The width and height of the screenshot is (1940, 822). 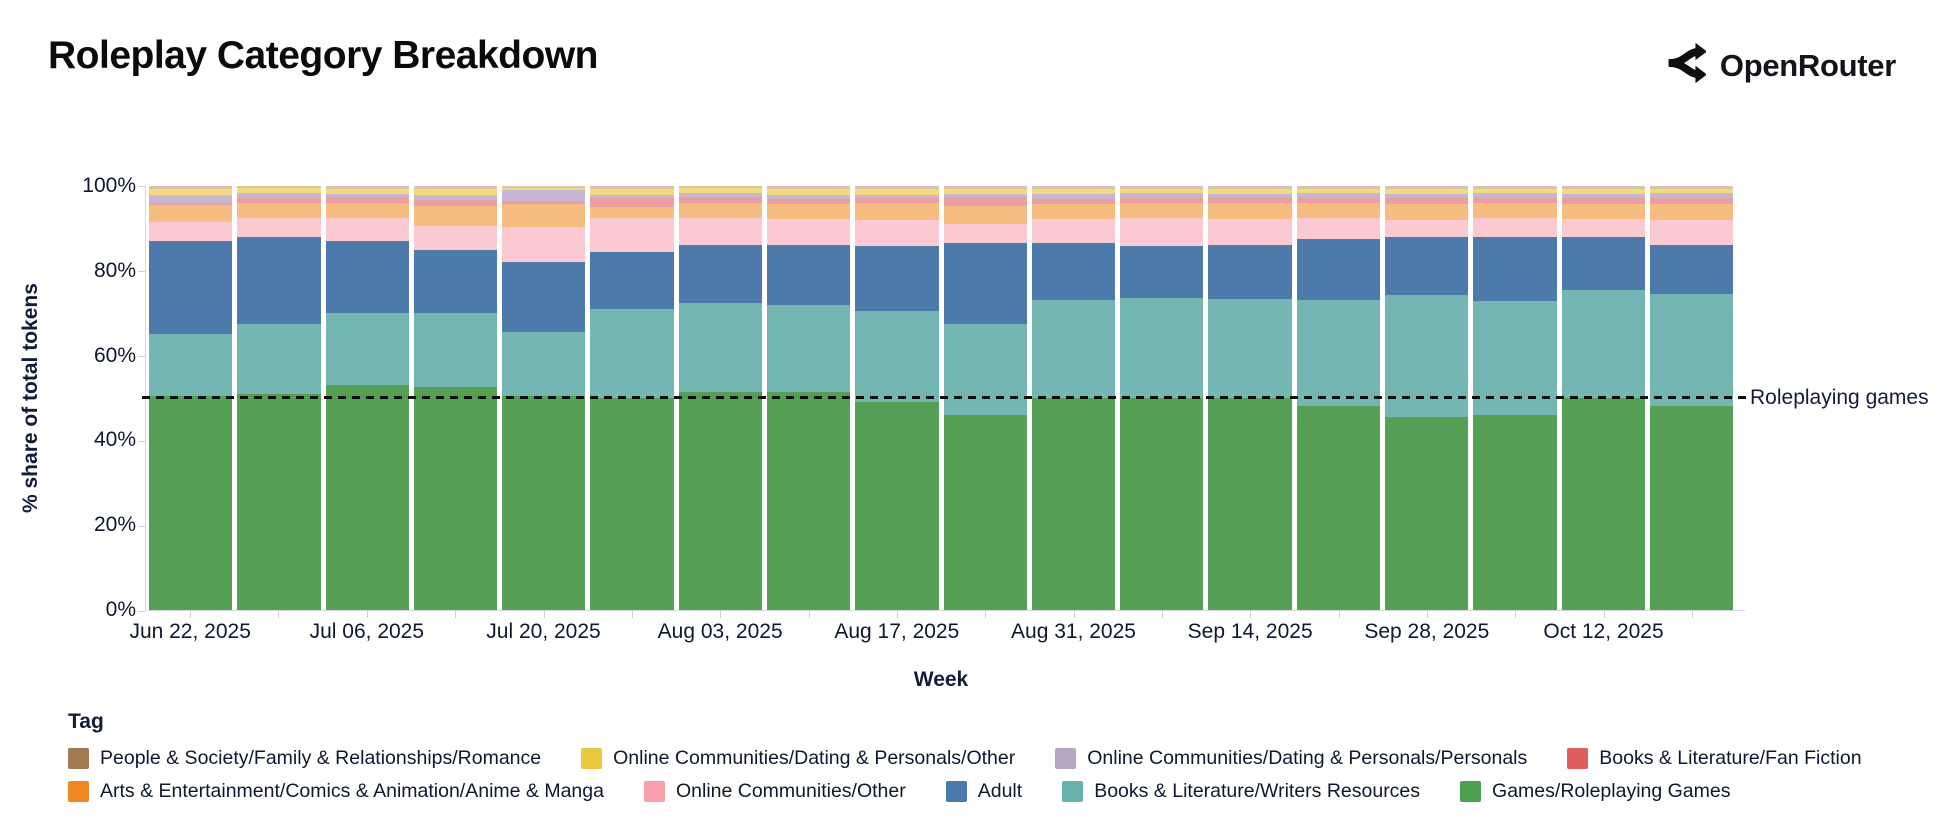 What do you see at coordinates (543, 631) in the screenshot?
I see `x-tick-label: Jul 20, 2025` at bounding box center [543, 631].